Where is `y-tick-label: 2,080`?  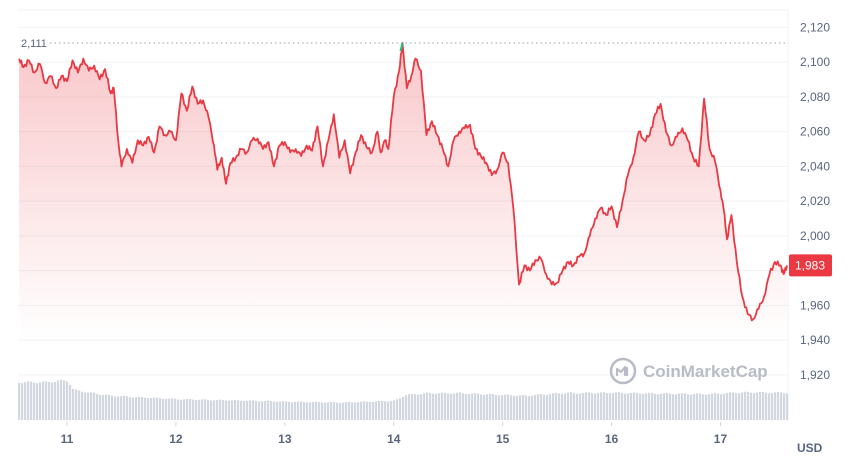
y-tick-label: 2,080 is located at coordinates (815, 97).